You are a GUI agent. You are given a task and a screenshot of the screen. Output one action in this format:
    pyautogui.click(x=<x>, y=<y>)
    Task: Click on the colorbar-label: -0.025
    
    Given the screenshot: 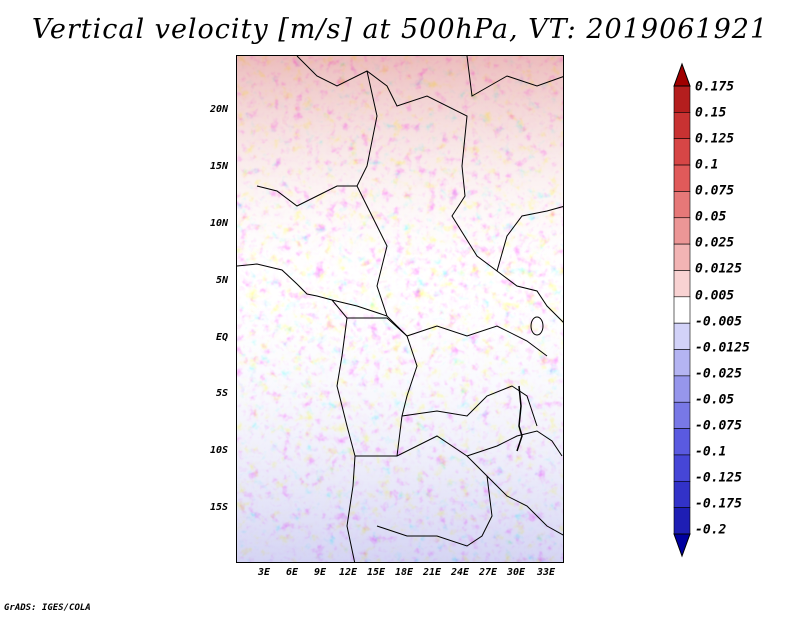 What is the action you would take?
    pyautogui.click(x=718, y=374)
    